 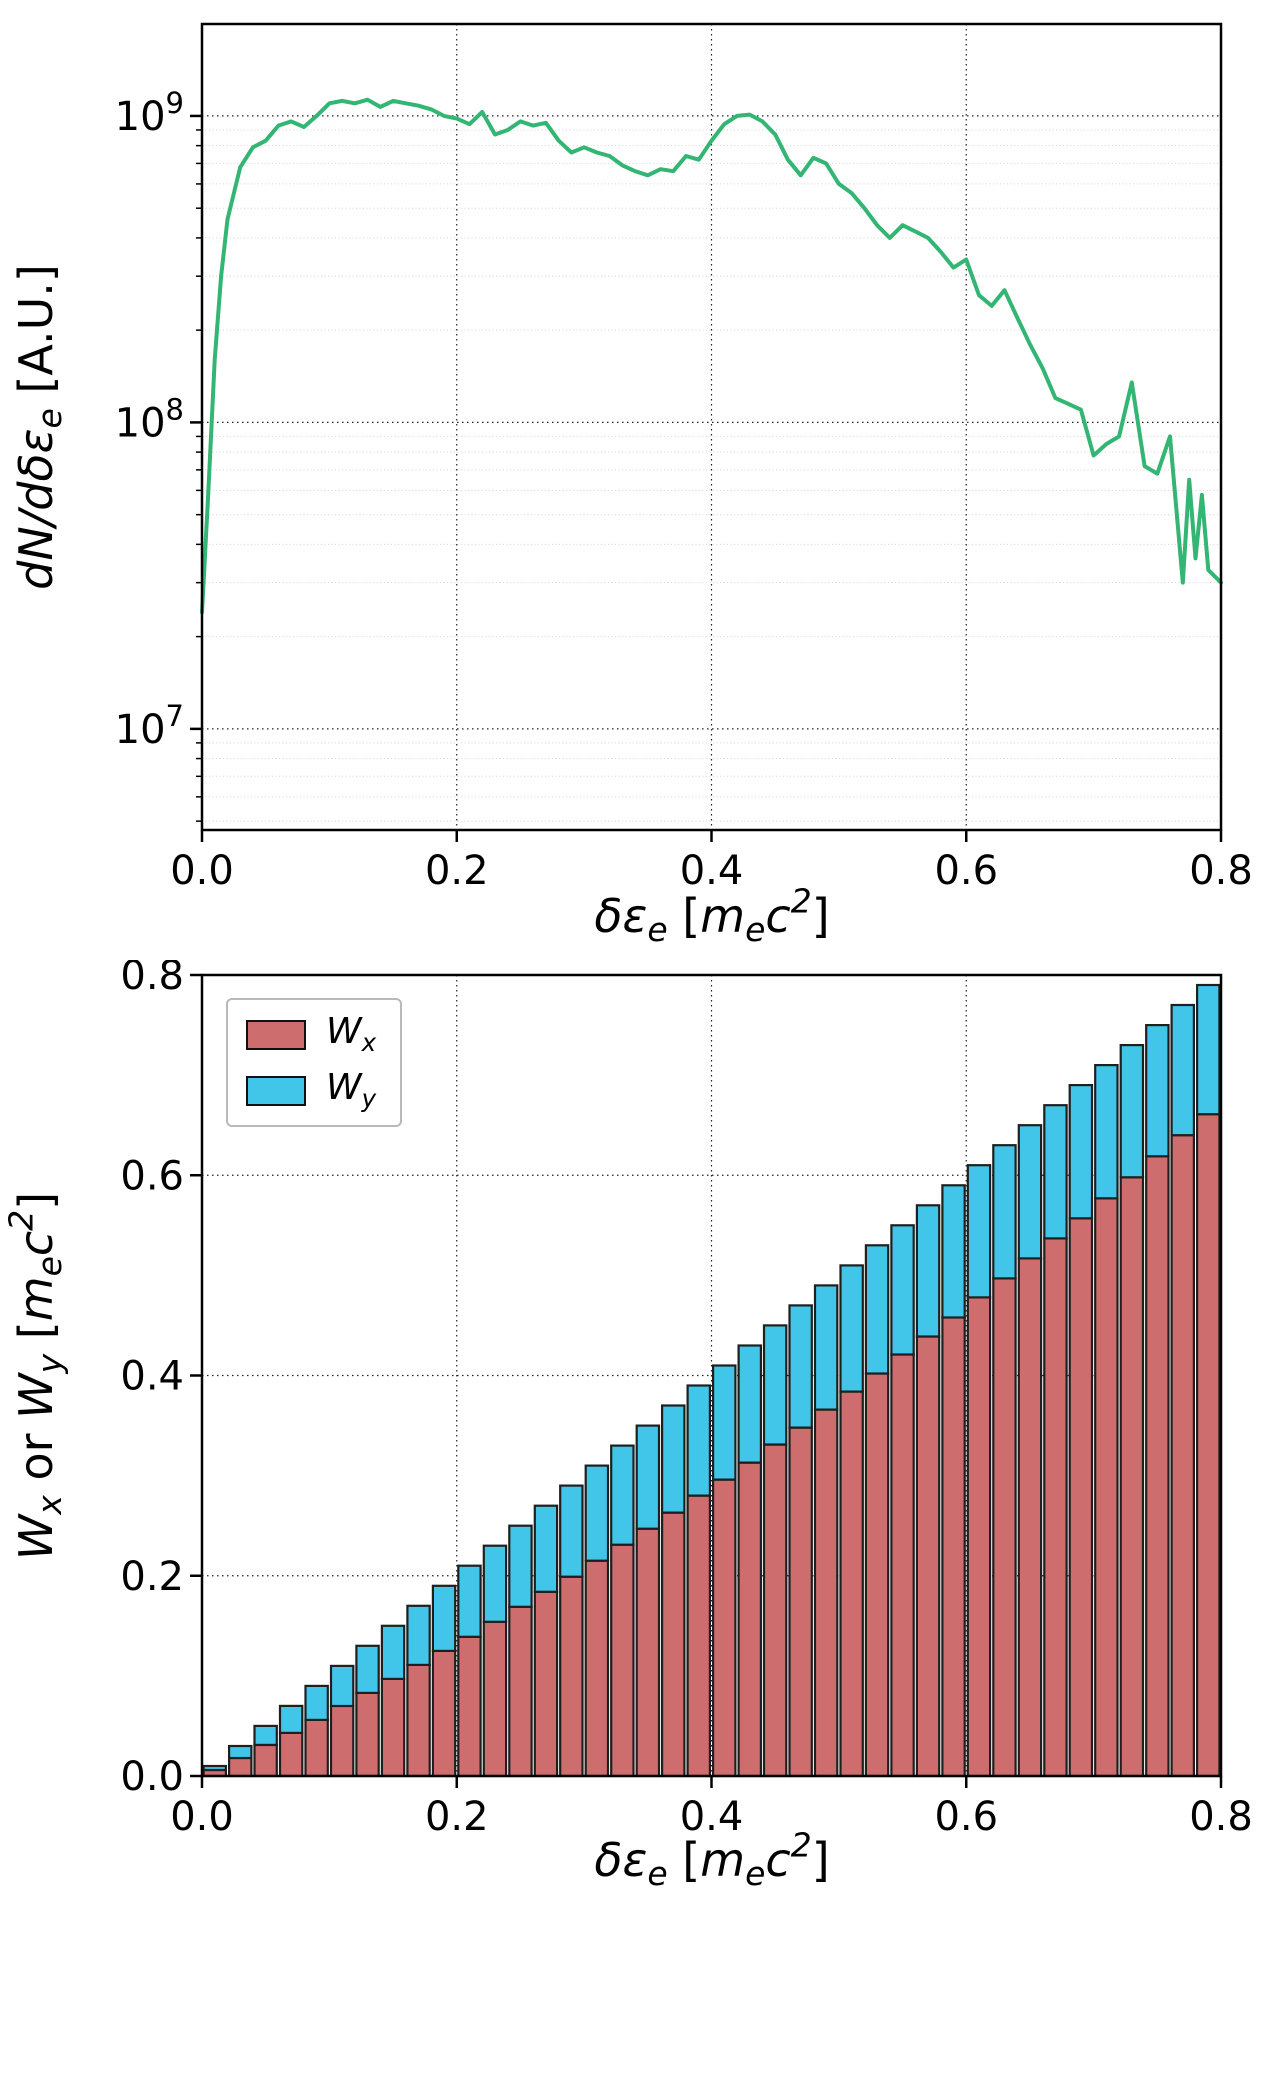 What do you see at coordinates (149, 420) in the screenshot?
I see `svg-text: 10⁸` at bounding box center [149, 420].